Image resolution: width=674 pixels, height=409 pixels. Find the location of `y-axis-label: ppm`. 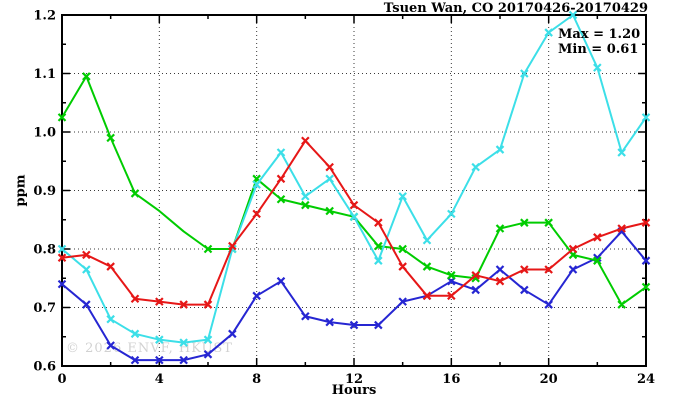

y-axis-label: ppm is located at coordinates (21, 190).